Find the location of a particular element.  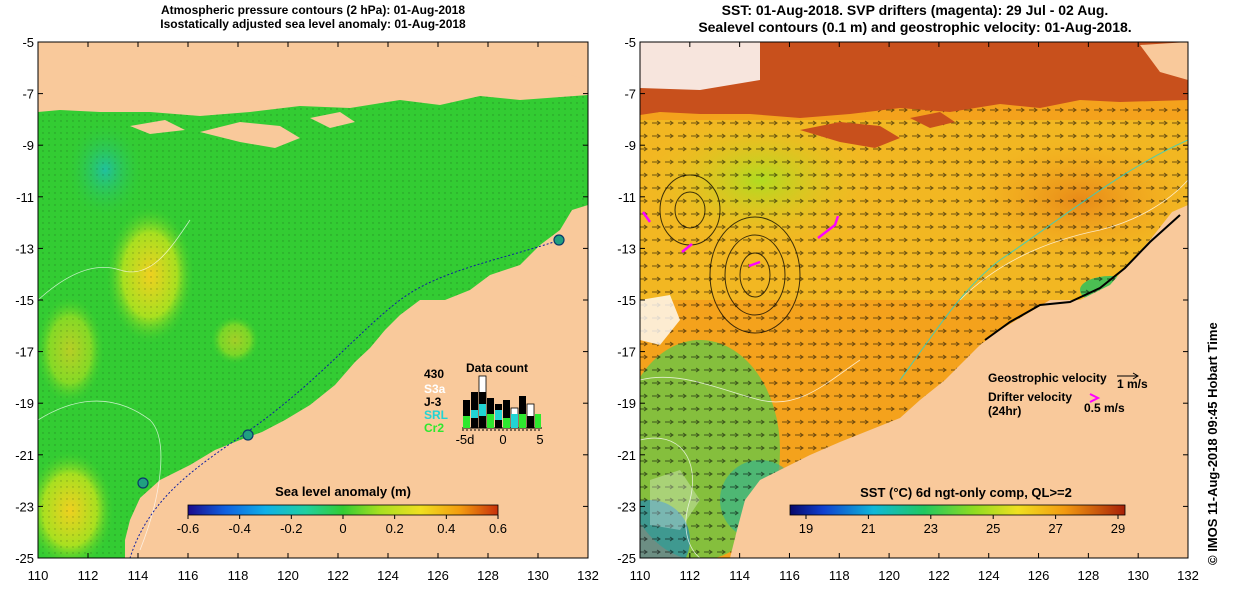

y-tick-label: -21 is located at coordinates (626, 455).